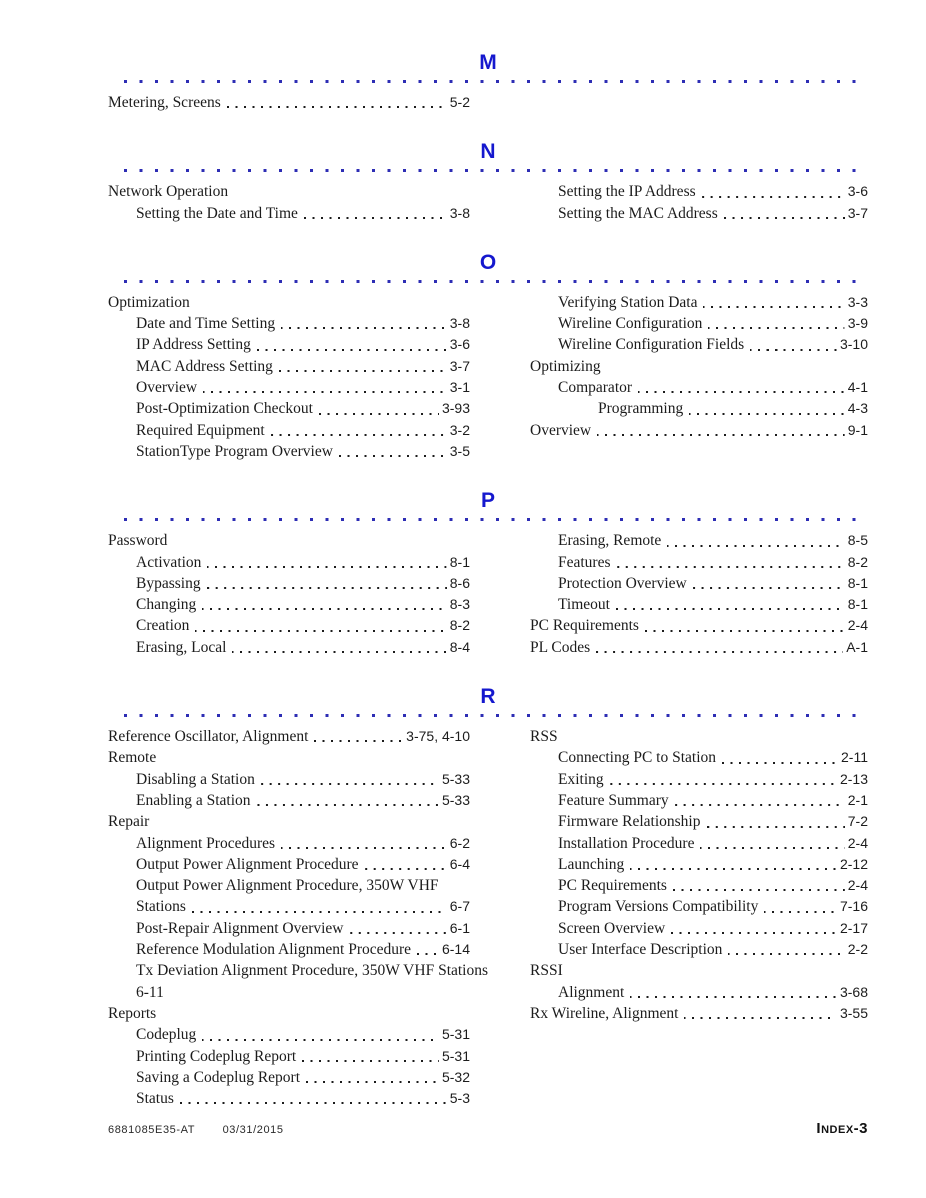 This screenshot has height=1198, width=926. What do you see at coordinates (459, 646) in the screenshot?
I see `entry-page-number: 8-4` at bounding box center [459, 646].